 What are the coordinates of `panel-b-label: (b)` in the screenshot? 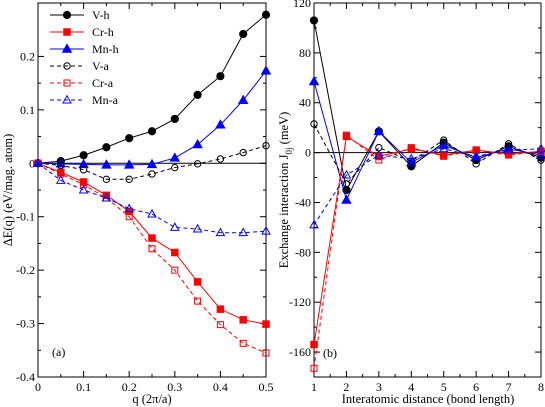 It's located at (330, 353).